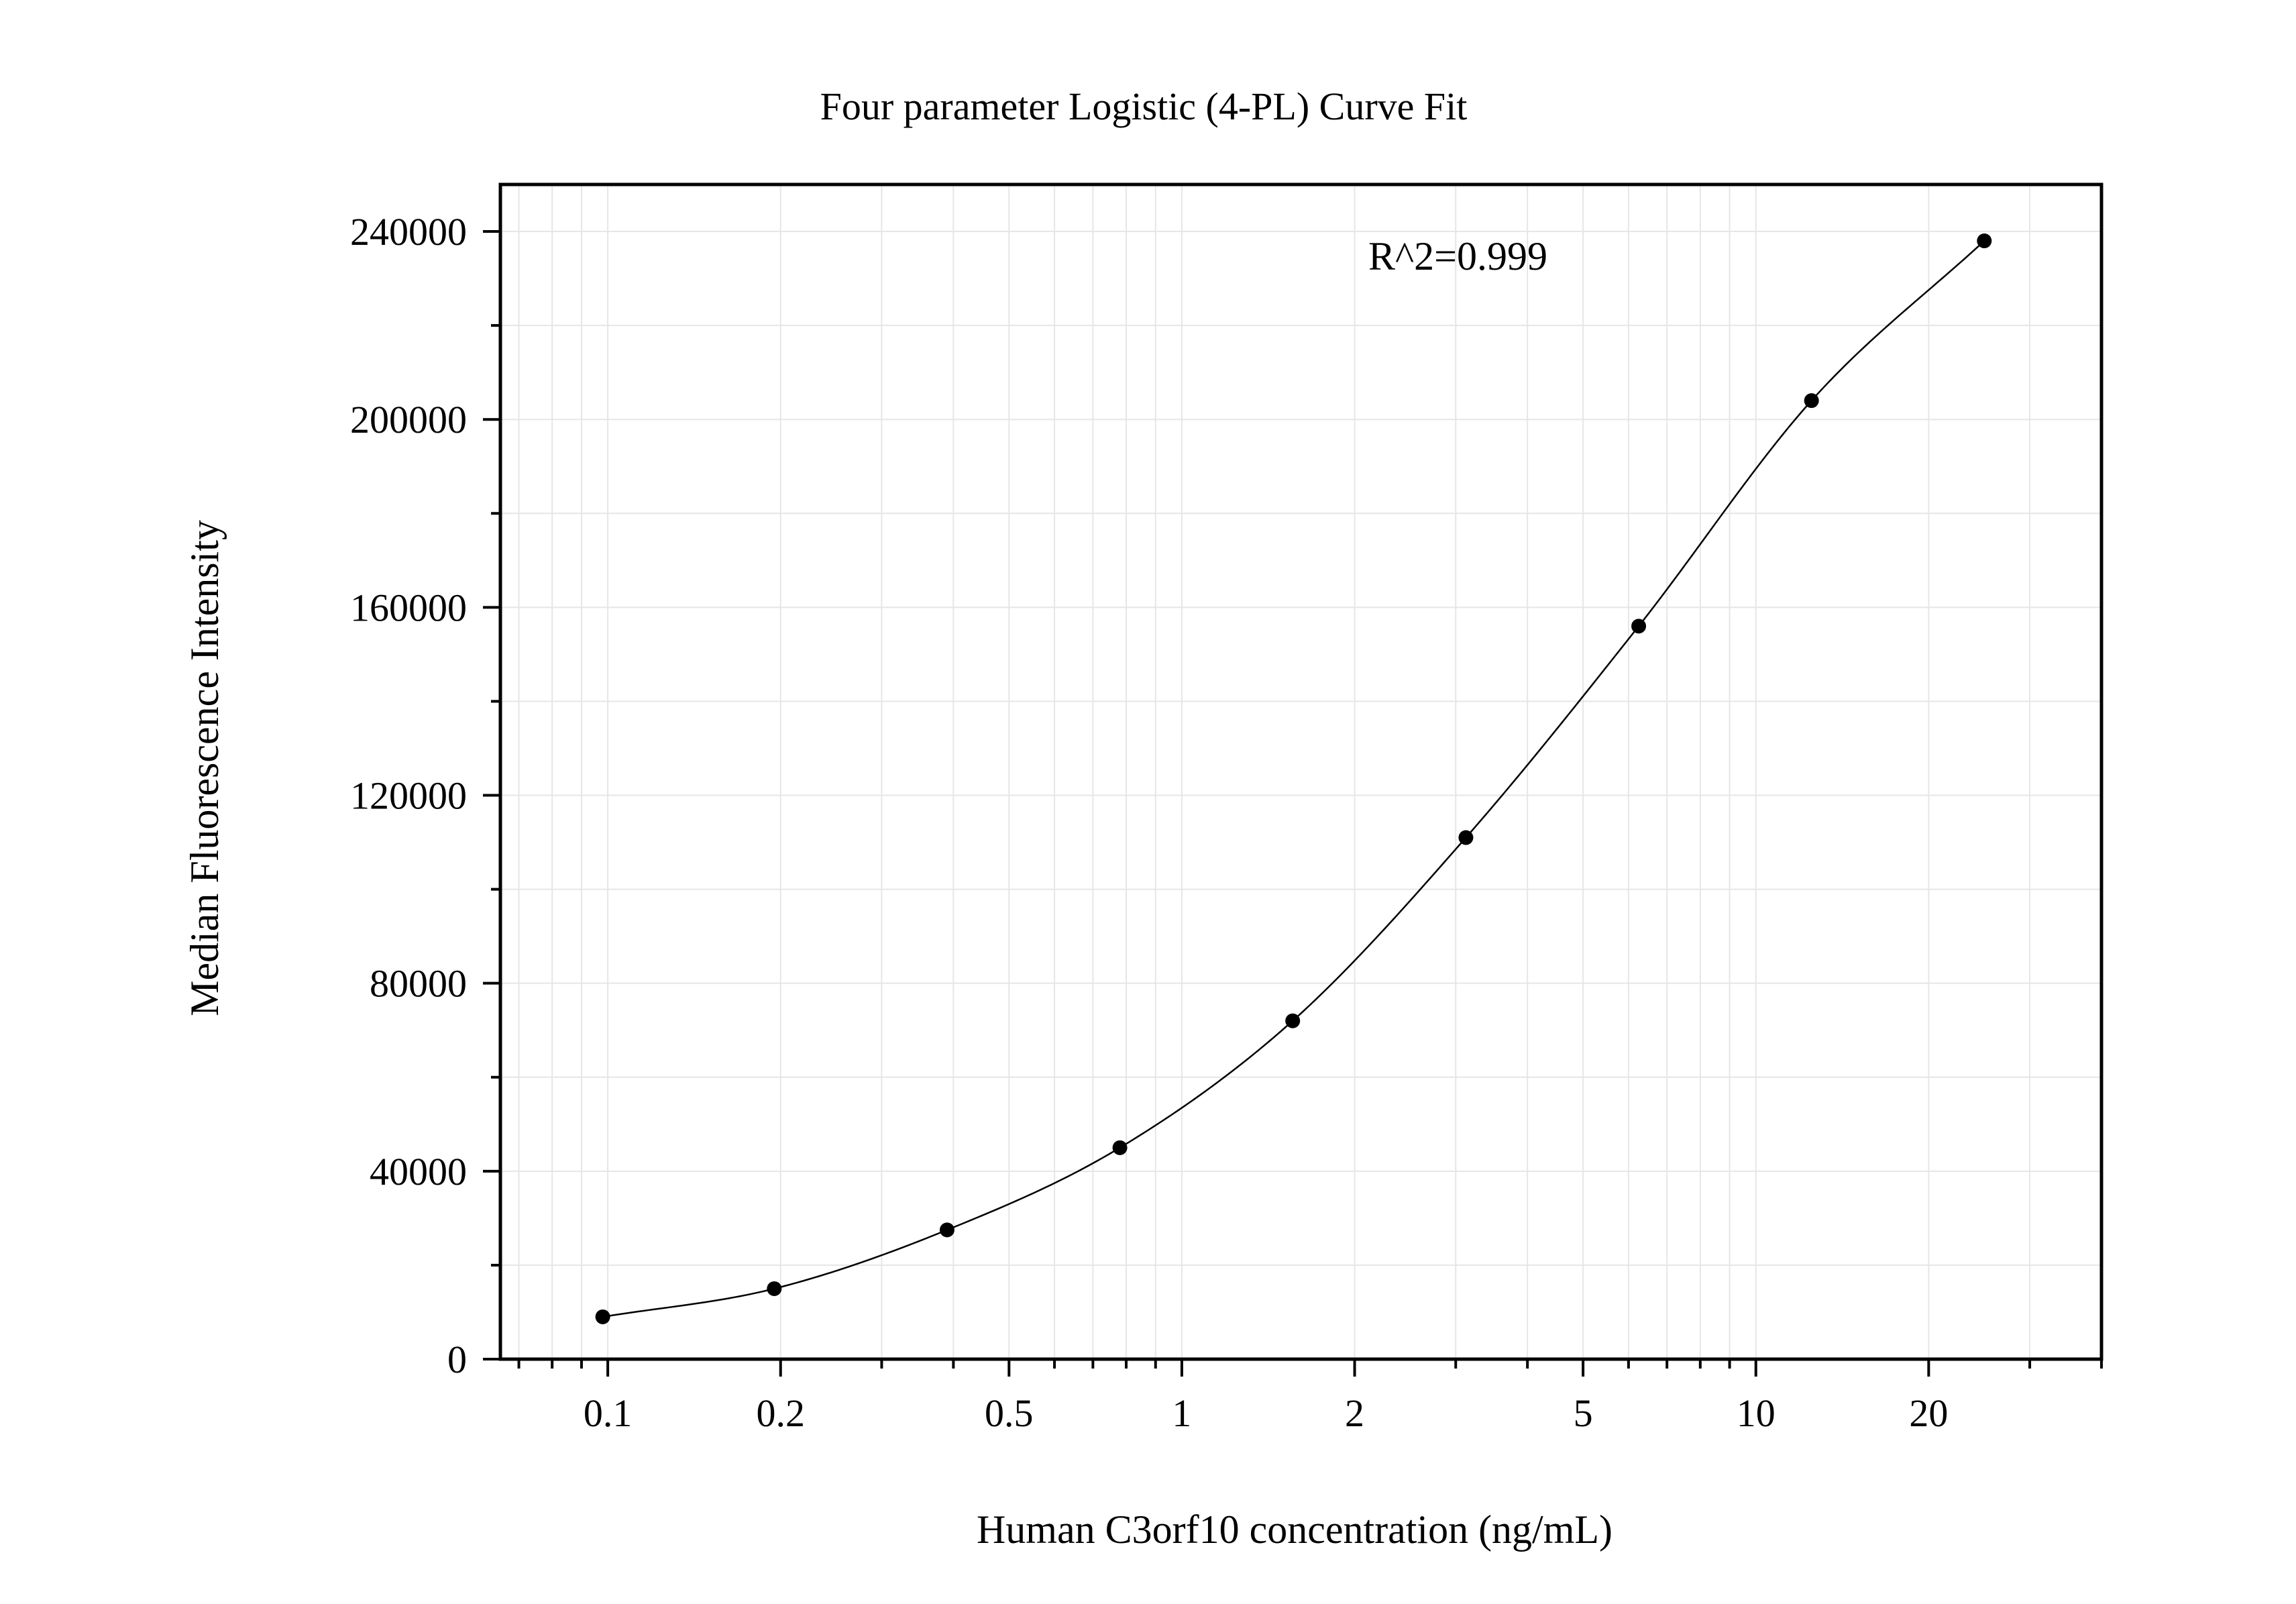 This screenshot has height=1604, width=2296. I want to click on y-tick-label: 0, so click(457, 1359).